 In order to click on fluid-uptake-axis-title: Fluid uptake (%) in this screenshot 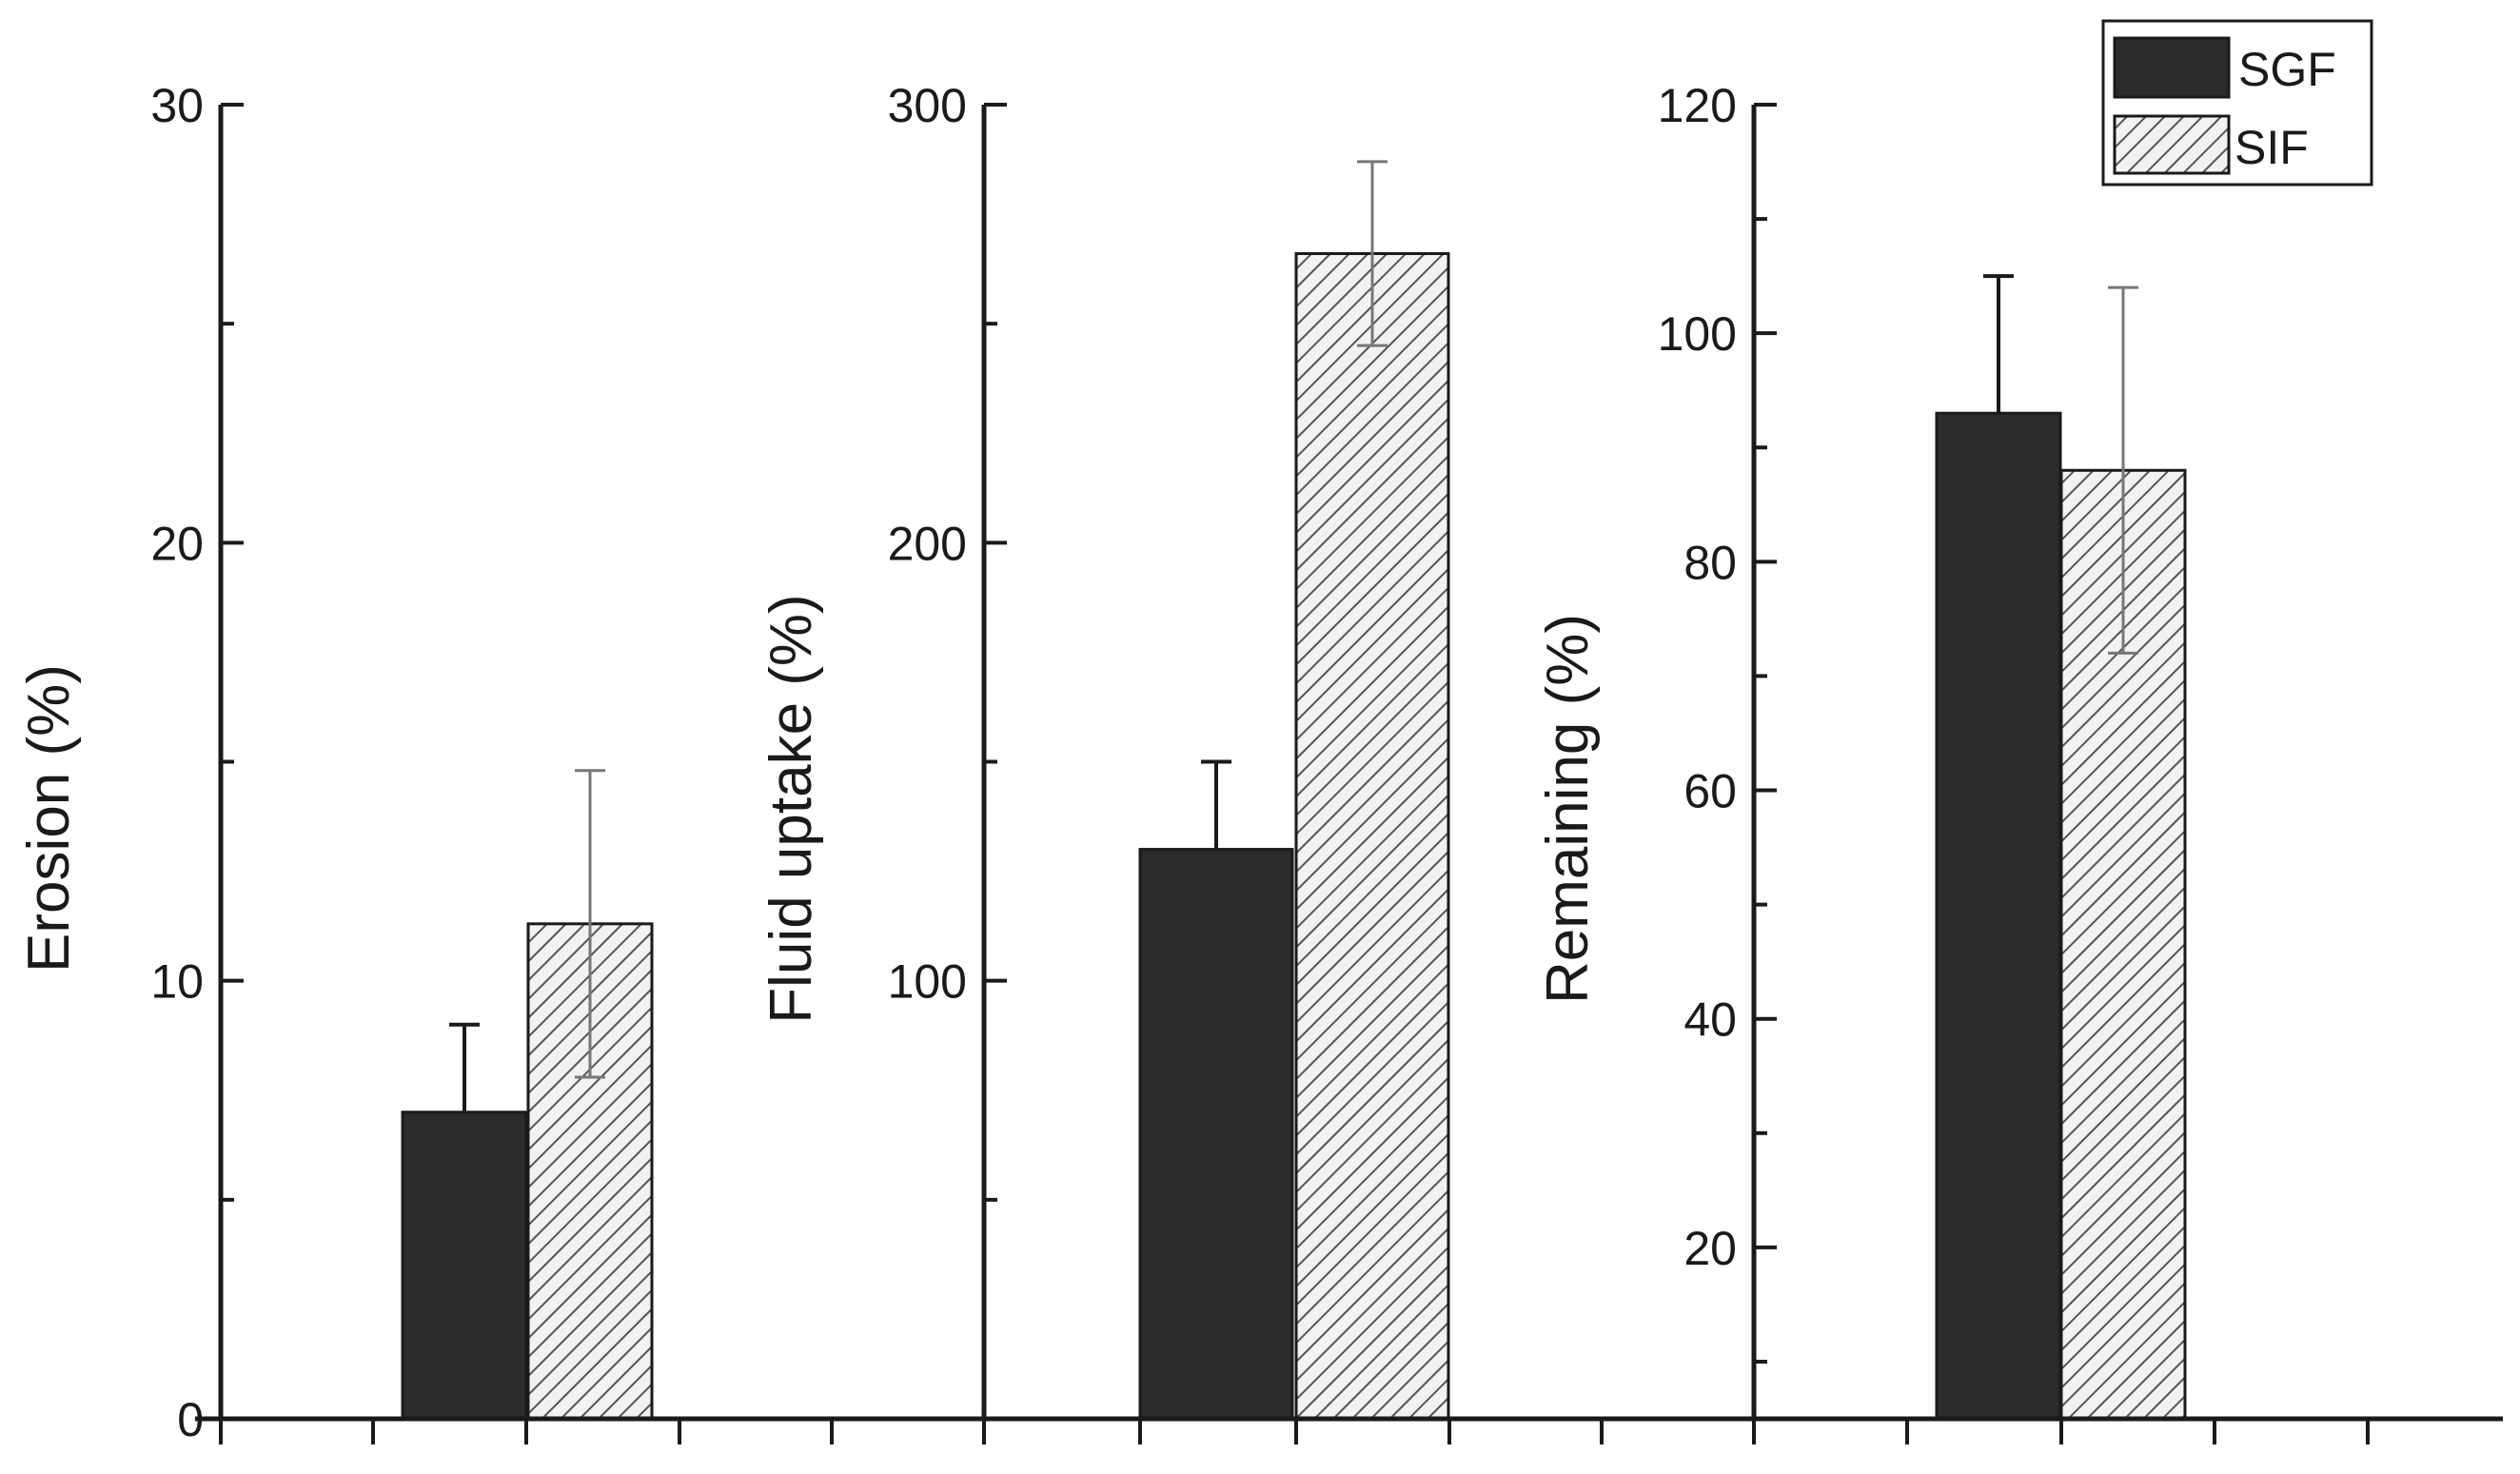, I will do `click(791, 808)`.